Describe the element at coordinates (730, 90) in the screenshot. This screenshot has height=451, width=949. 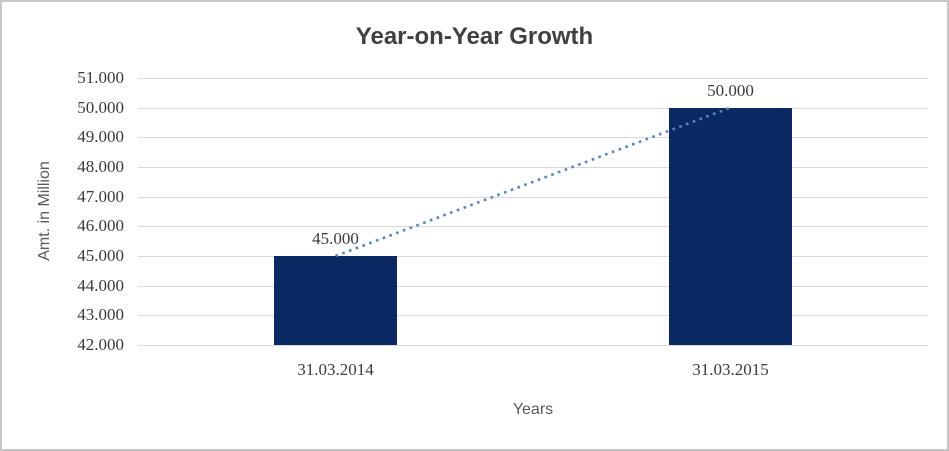
I see `bar-value-label: 50.000` at that location.